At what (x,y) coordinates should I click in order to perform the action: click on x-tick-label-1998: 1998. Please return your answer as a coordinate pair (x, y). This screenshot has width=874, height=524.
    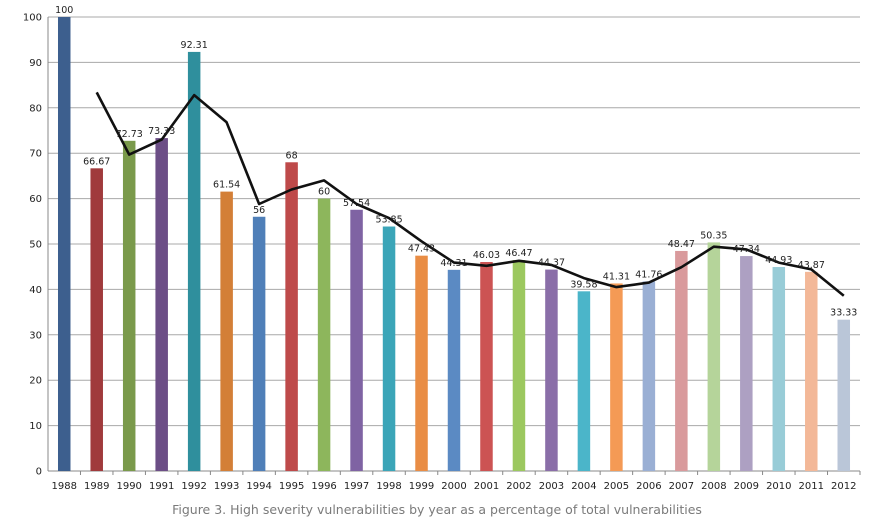
    Looking at the image, I should click on (388, 486).